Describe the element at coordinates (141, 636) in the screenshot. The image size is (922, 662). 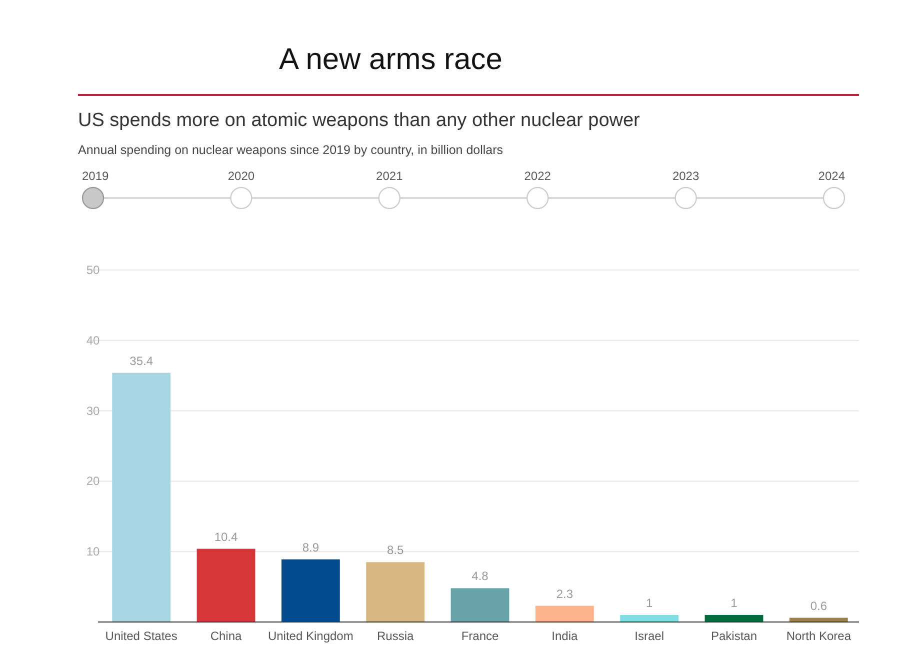
I see `x-tick-label: United States` at that location.